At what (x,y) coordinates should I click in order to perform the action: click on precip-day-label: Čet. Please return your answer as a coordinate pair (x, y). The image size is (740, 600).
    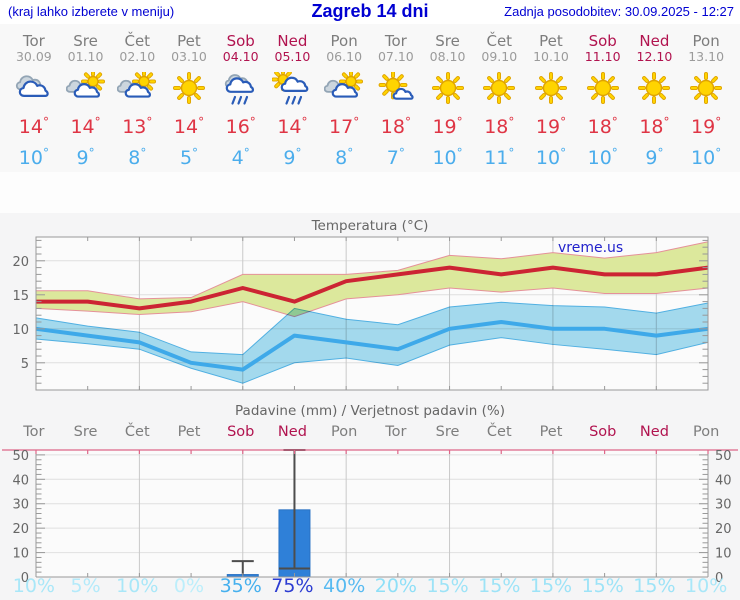
    Looking at the image, I should click on (137, 432).